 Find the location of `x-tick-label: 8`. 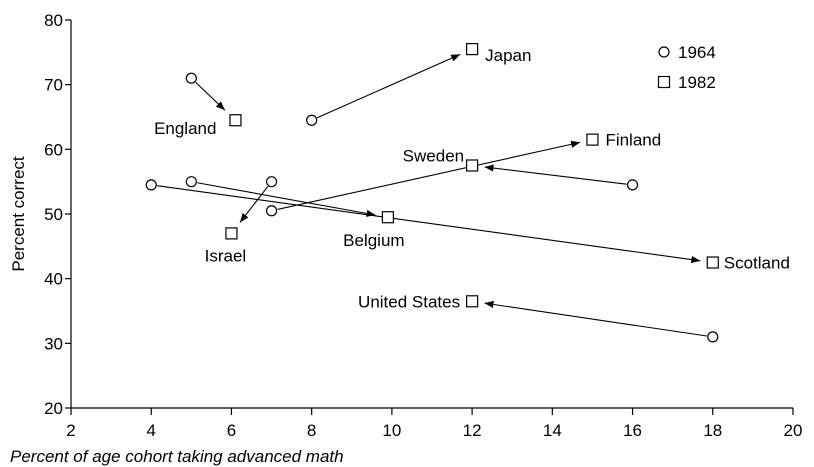

x-tick-label: 8 is located at coordinates (311, 430).